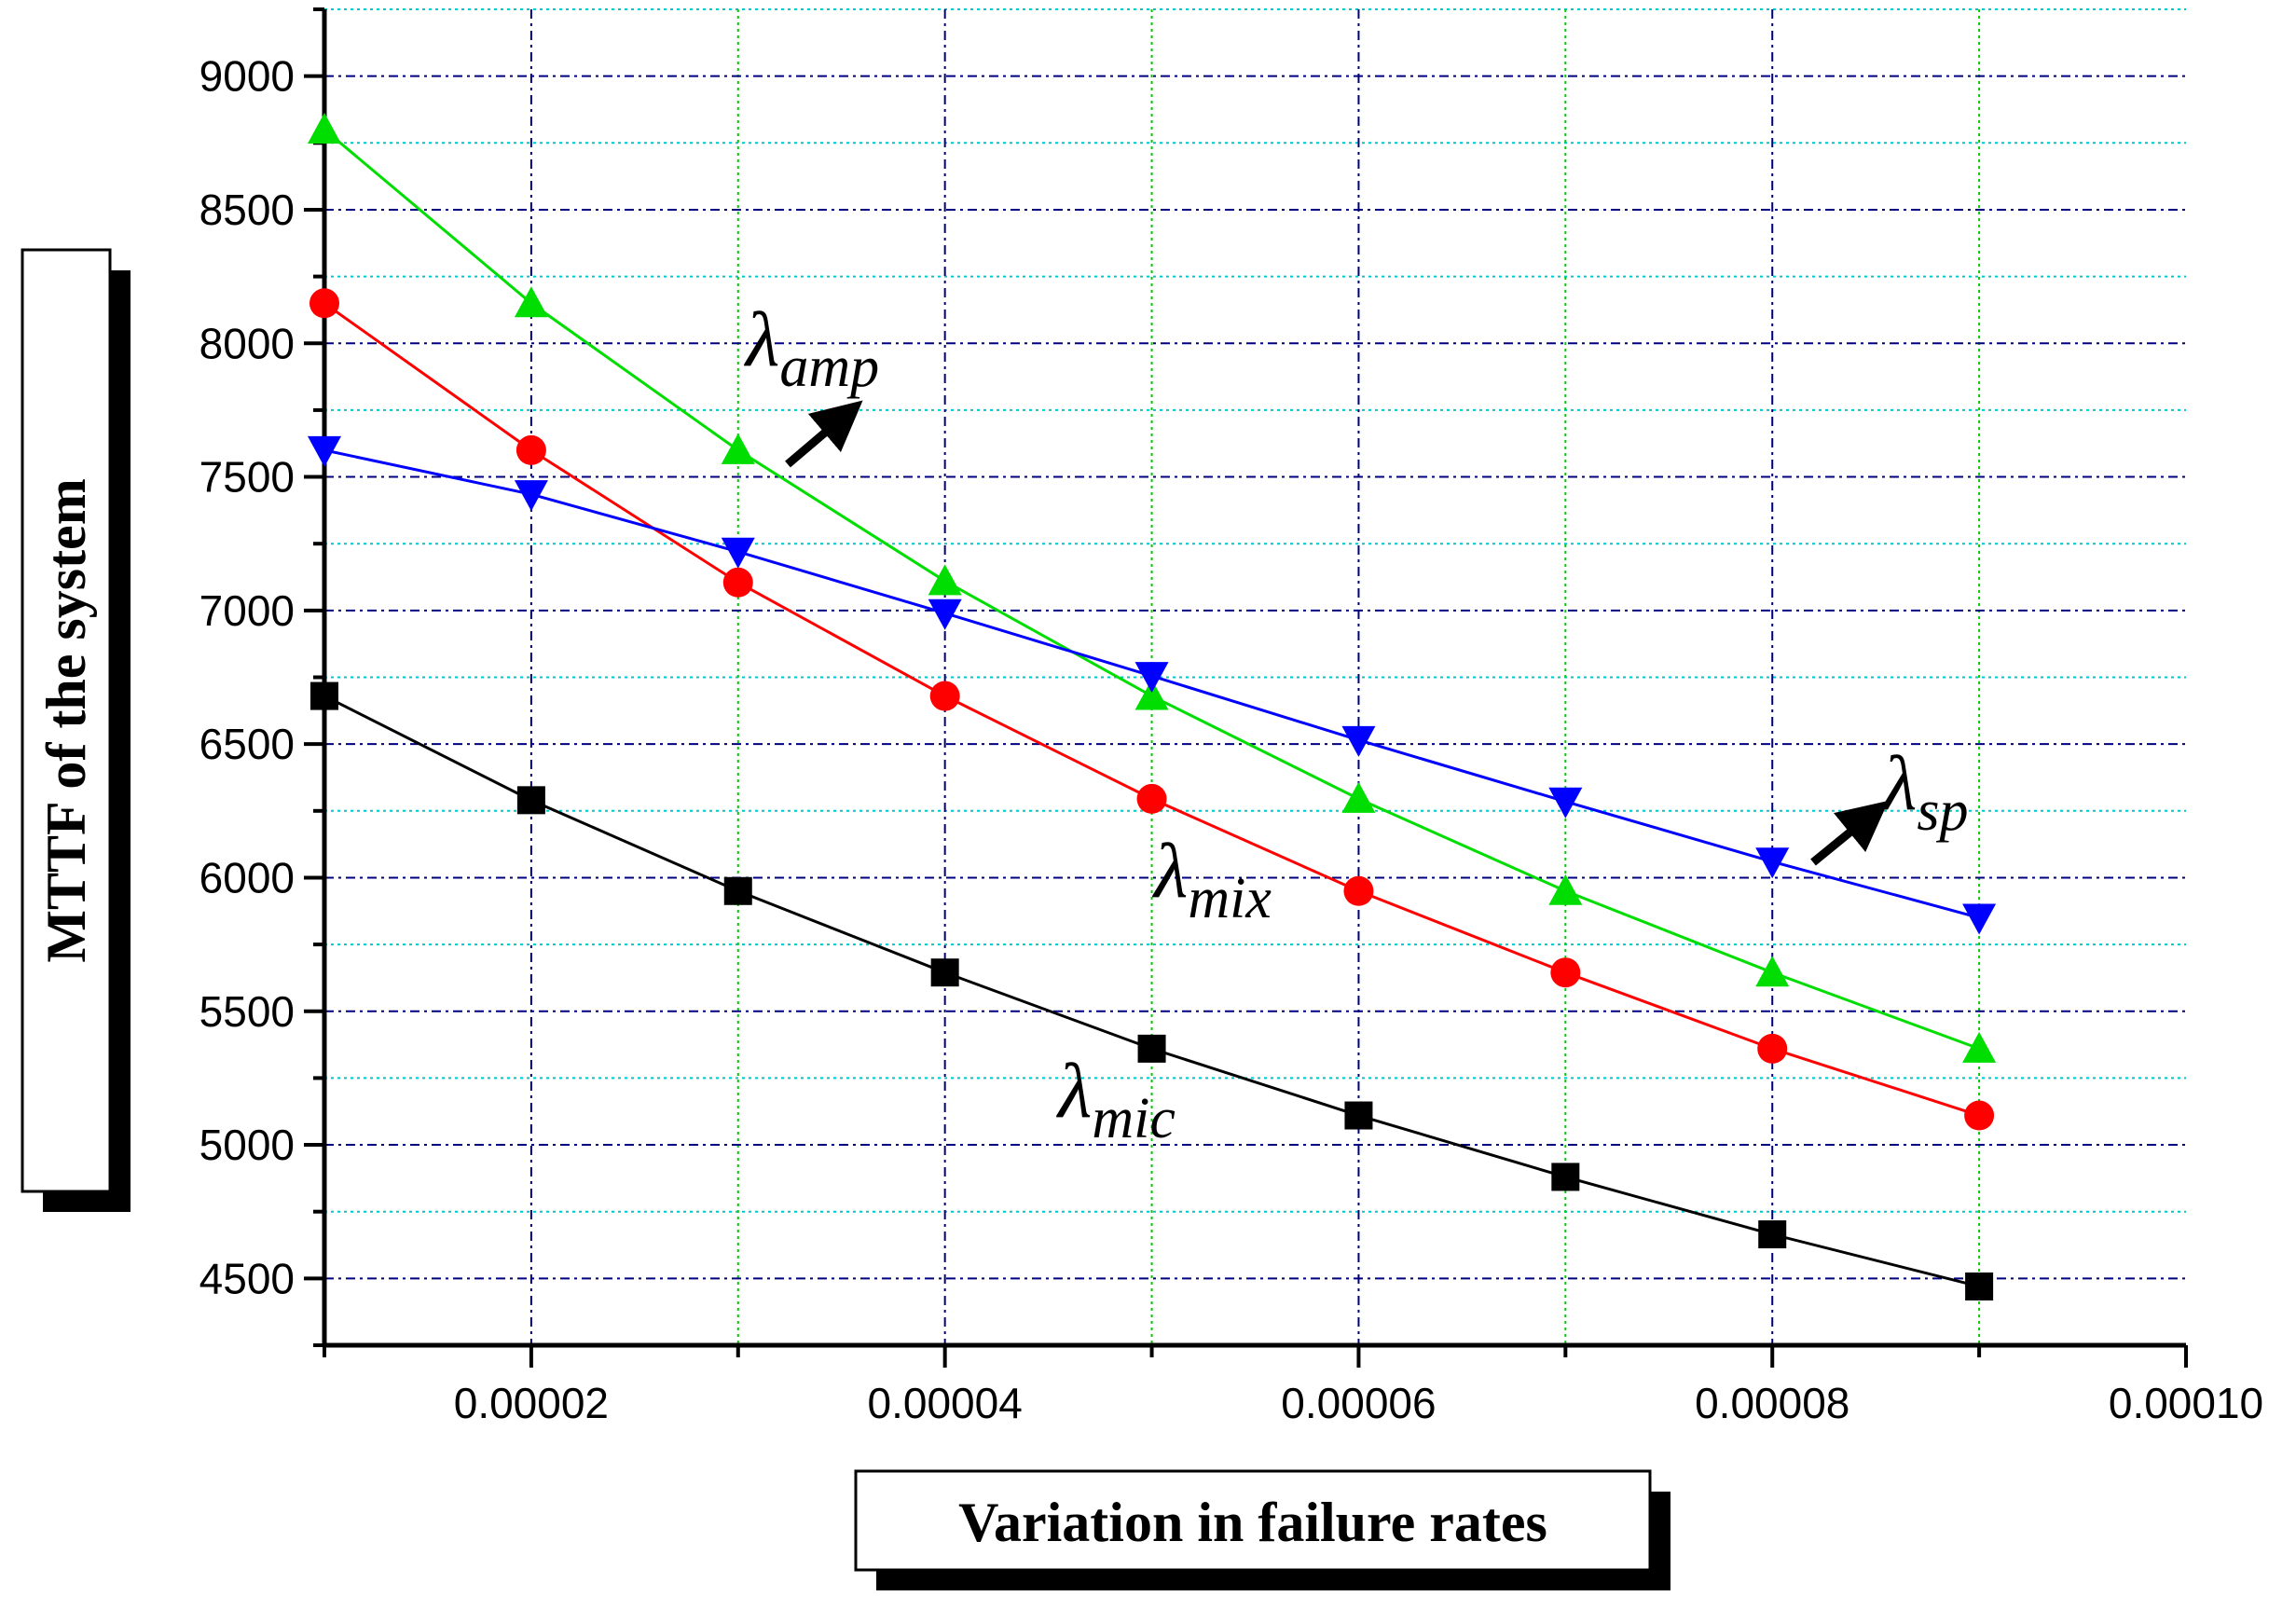 The image size is (2296, 1610). Describe the element at coordinates (829, 367) in the screenshot. I see `subscript: amp` at that location.